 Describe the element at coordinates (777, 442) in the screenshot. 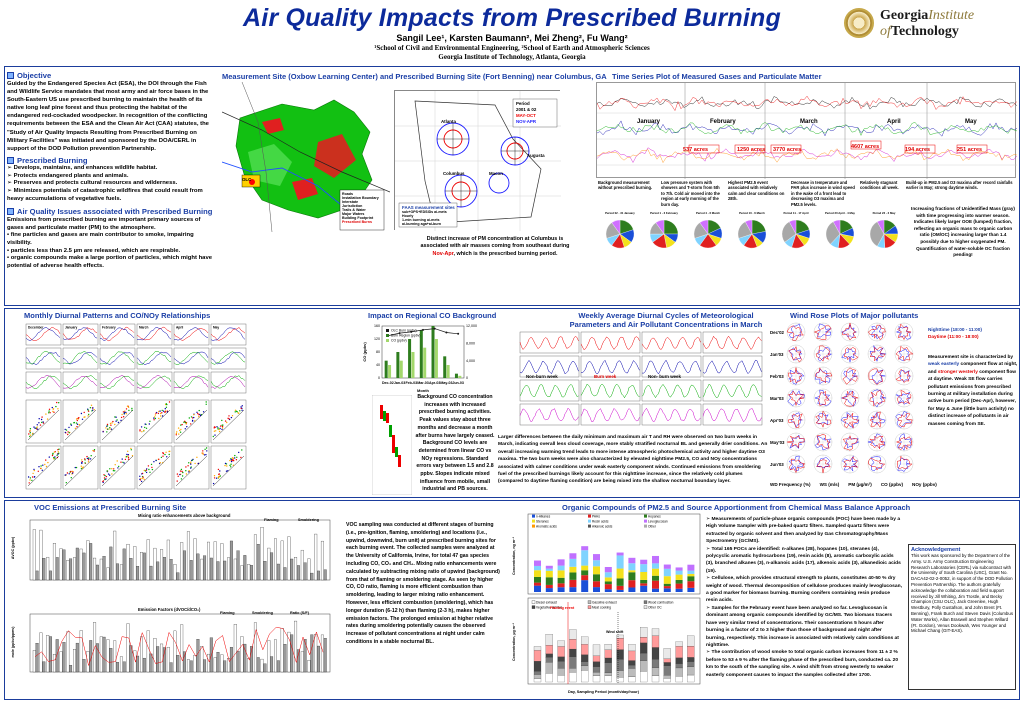

I see `windrose-month-label: May'03` at that location.